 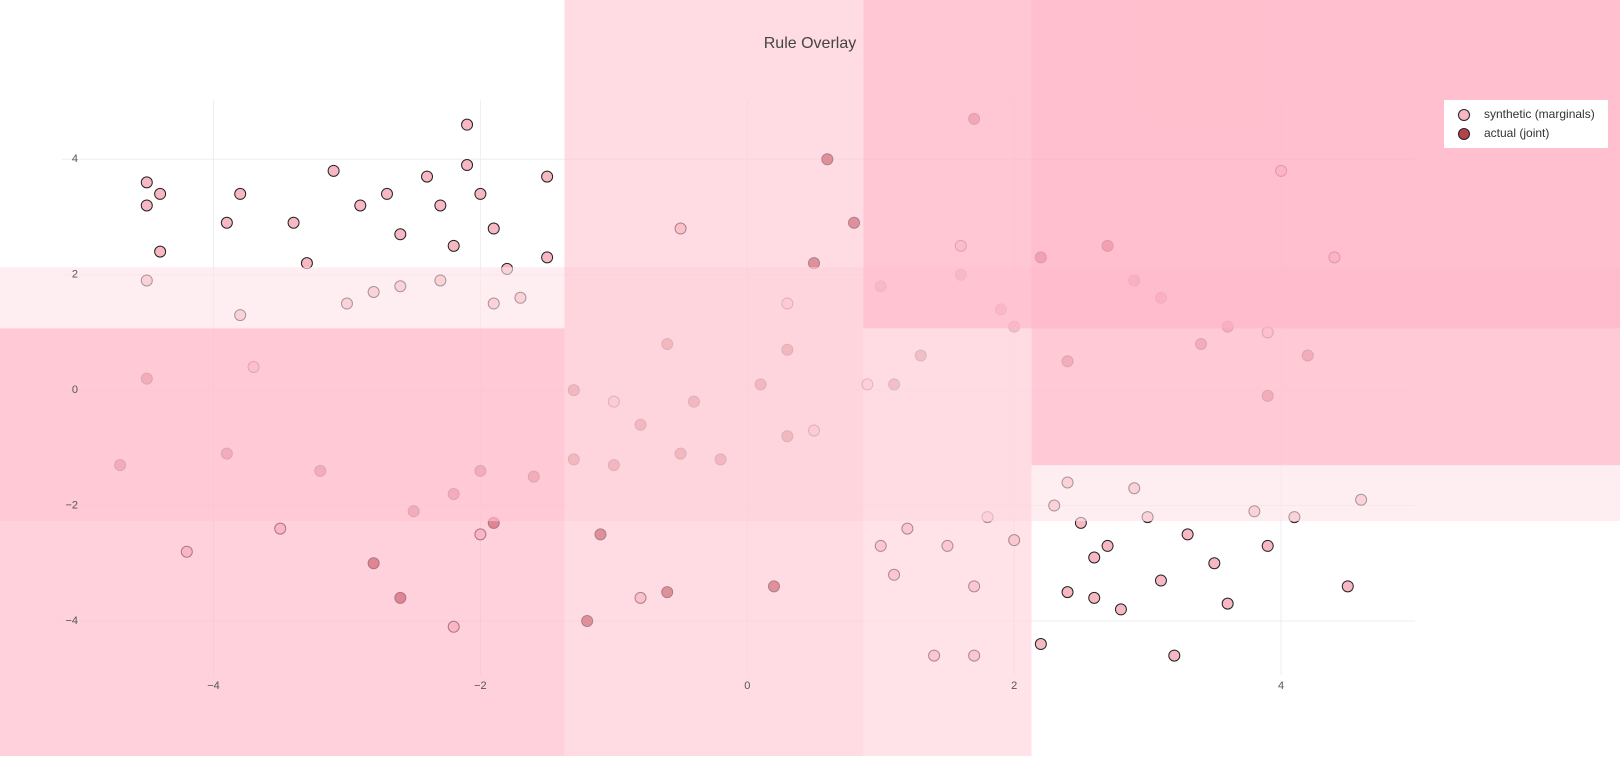 I want to click on x-tick-label: 0, so click(x=747, y=686).